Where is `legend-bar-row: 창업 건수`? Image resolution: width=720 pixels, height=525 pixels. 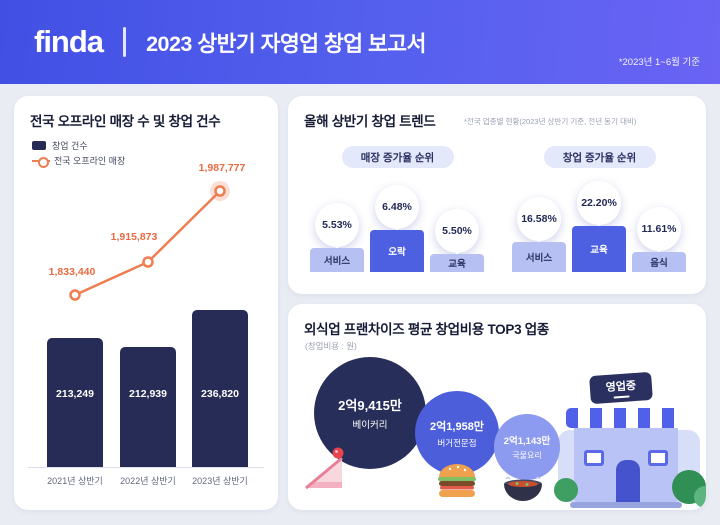 legend-bar-row: 창업 건수 is located at coordinates (78, 145).